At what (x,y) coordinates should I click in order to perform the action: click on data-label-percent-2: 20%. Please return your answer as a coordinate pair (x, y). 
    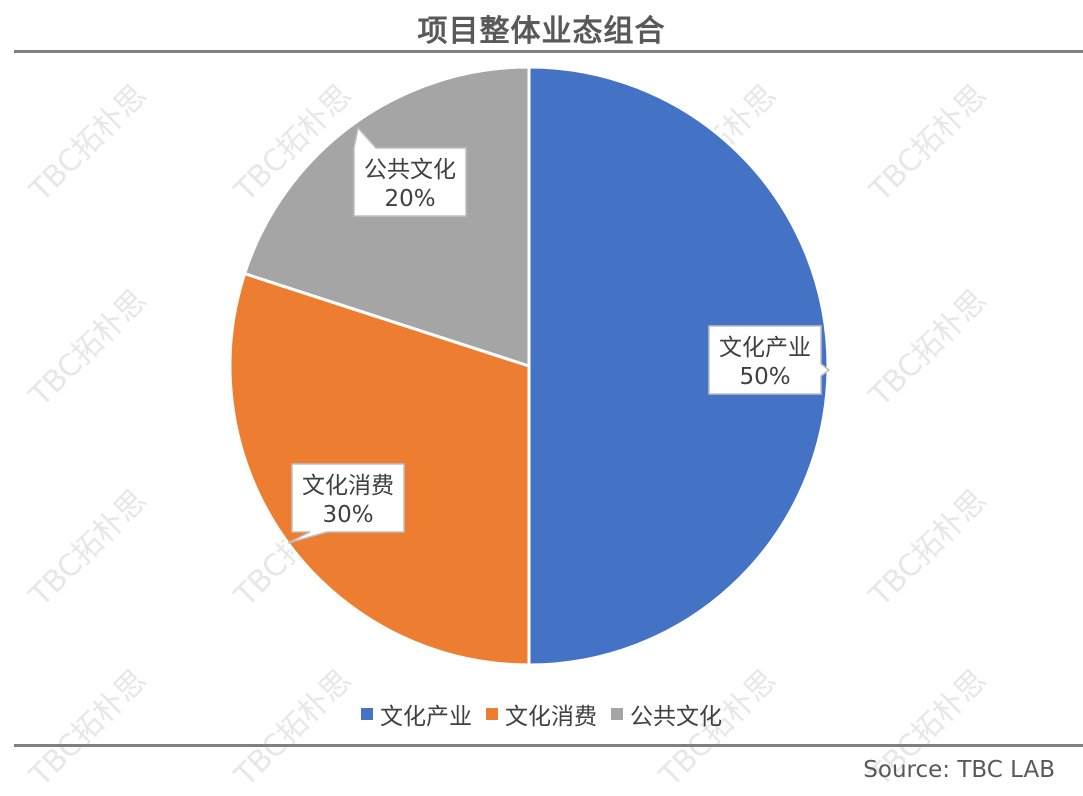
    Looking at the image, I should click on (409, 199).